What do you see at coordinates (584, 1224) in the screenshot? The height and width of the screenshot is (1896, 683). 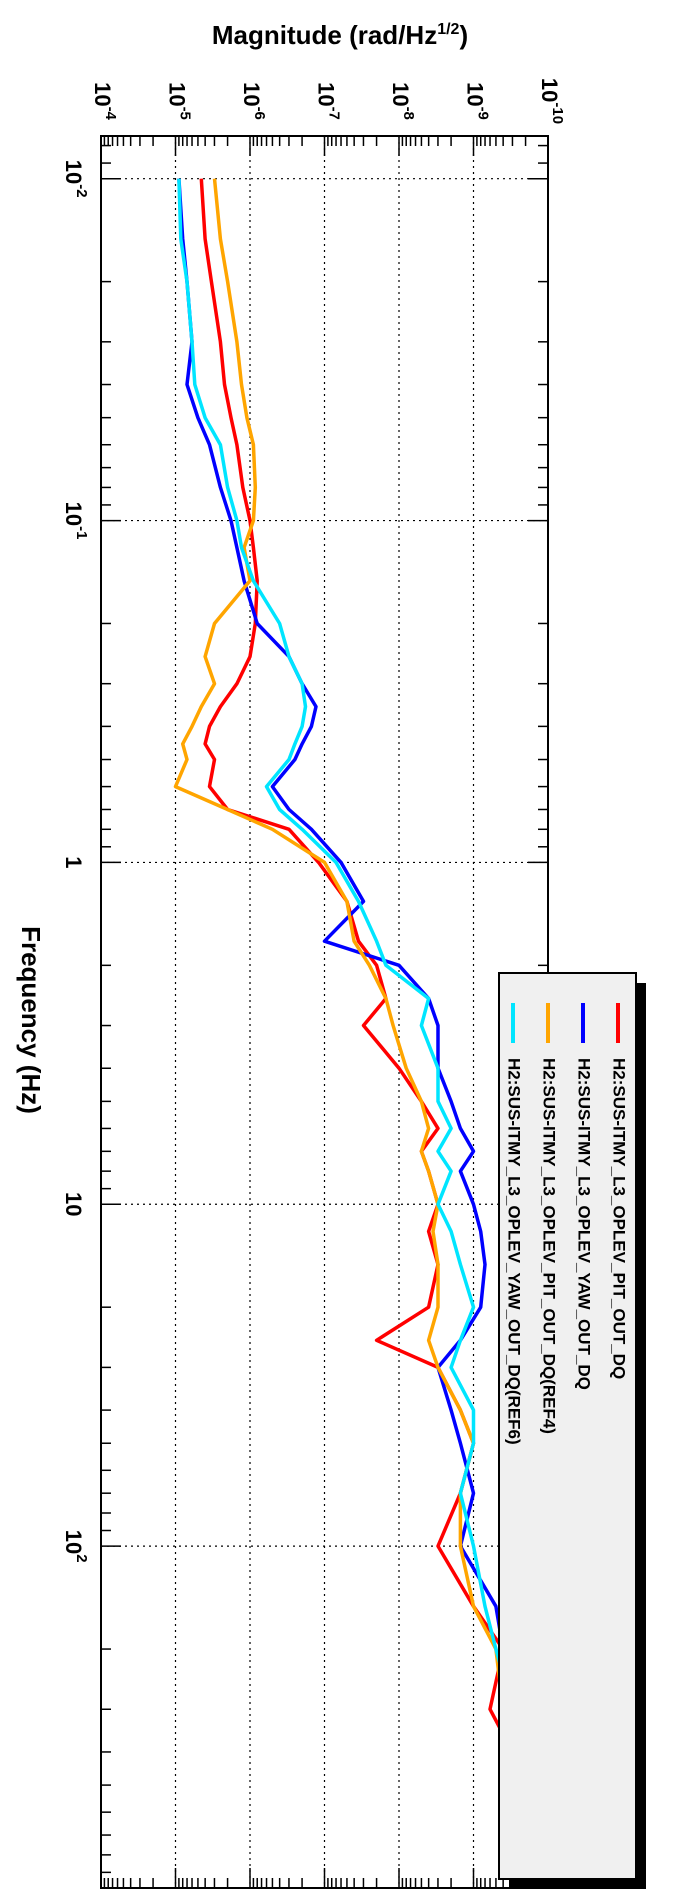 I see `legend-entry-label: H2:SUS-ITMY_L3_OPLEV_YAW_OUT_DQ` at bounding box center [584, 1224].